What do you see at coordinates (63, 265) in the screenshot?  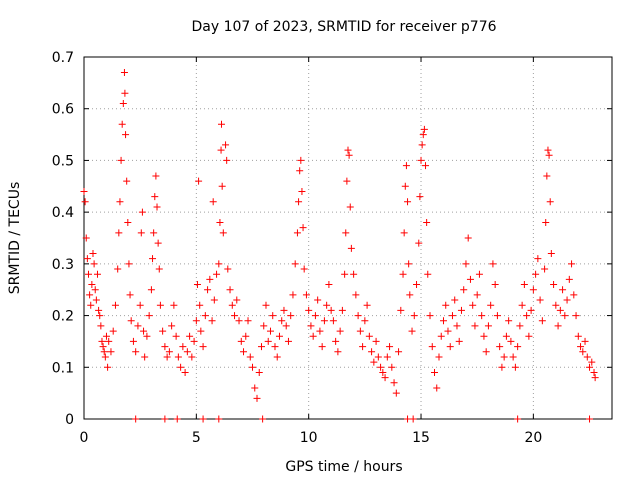 I see `y-tick-label: 0.3` at bounding box center [63, 265].